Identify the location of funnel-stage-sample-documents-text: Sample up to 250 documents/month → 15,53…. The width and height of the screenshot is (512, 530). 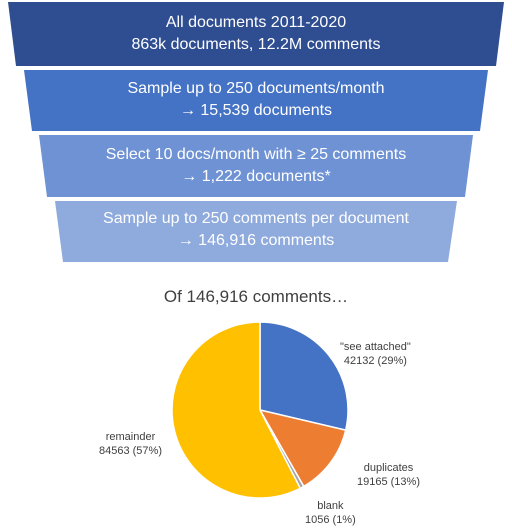
(256, 100).